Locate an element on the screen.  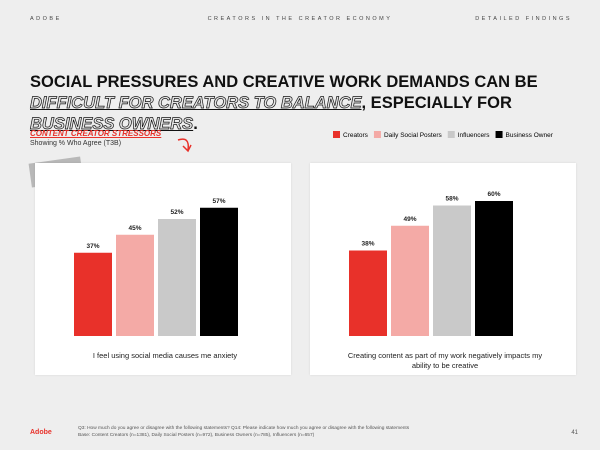
legend-label: Business Owner is located at coordinates (530, 135).